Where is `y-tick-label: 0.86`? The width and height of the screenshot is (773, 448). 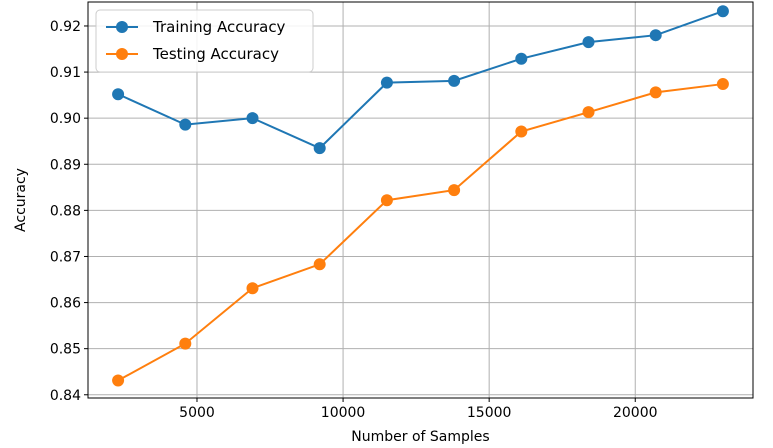
y-tick-label: 0.86 is located at coordinates (65, 304).